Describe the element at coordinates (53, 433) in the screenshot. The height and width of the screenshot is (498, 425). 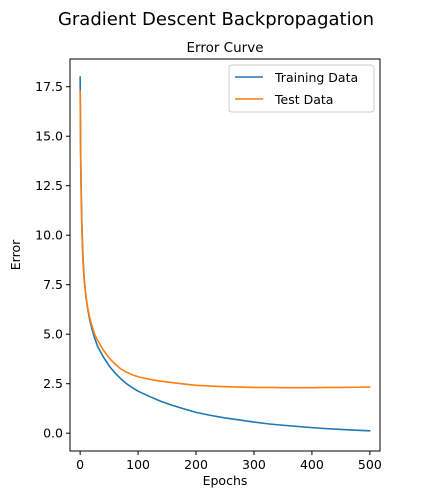
I see `y-tick-label: 0.0` at that location.